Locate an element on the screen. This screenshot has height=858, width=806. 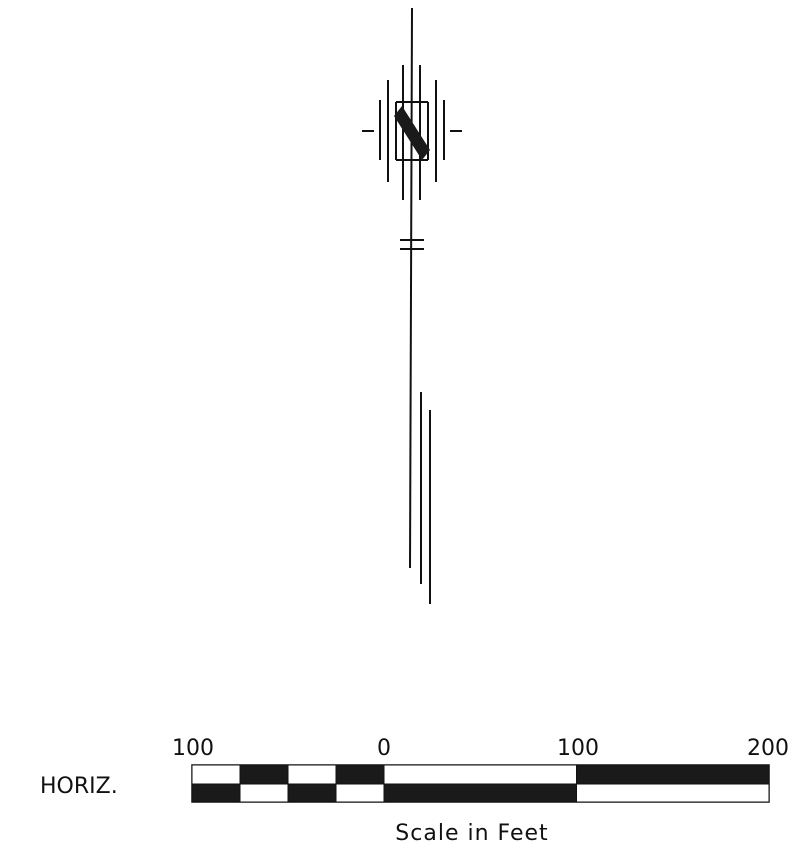
north-arrow-icon is located at coordinates (412, 305).